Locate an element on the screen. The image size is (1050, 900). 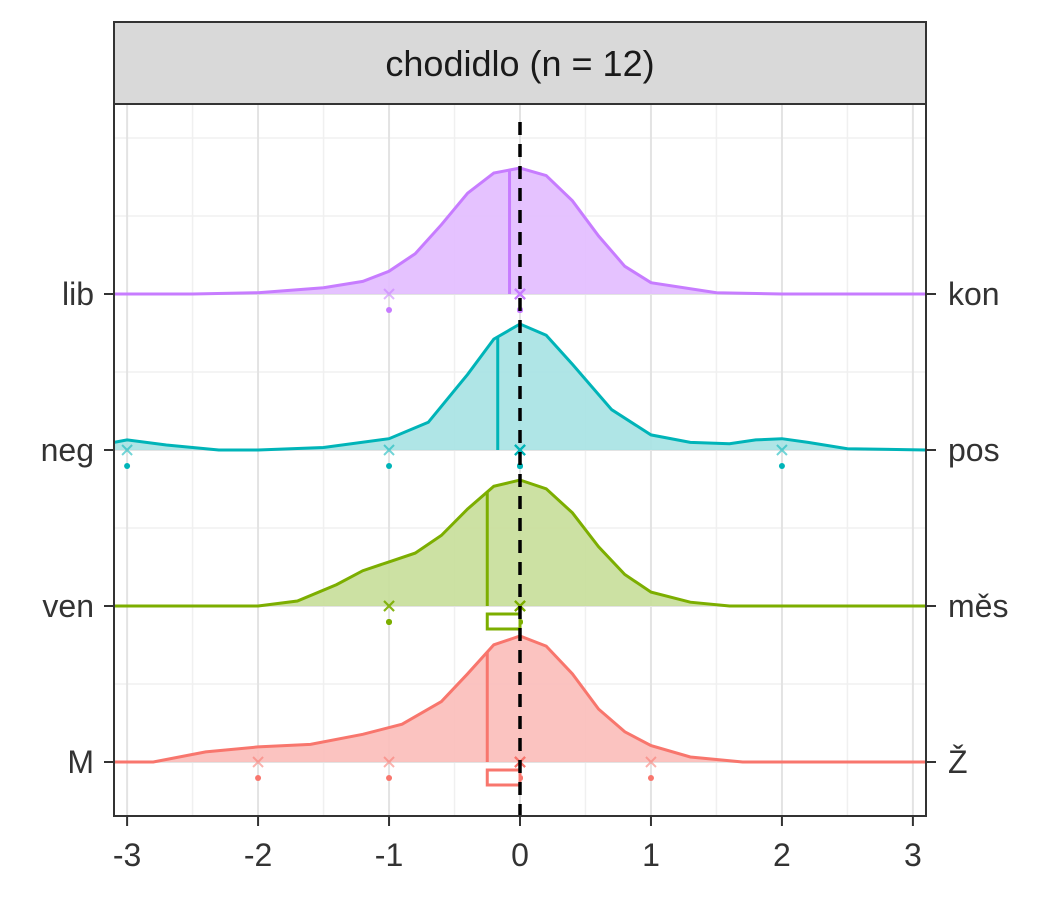
y-label-left-lib: lib is located at coordinates (78, 294).